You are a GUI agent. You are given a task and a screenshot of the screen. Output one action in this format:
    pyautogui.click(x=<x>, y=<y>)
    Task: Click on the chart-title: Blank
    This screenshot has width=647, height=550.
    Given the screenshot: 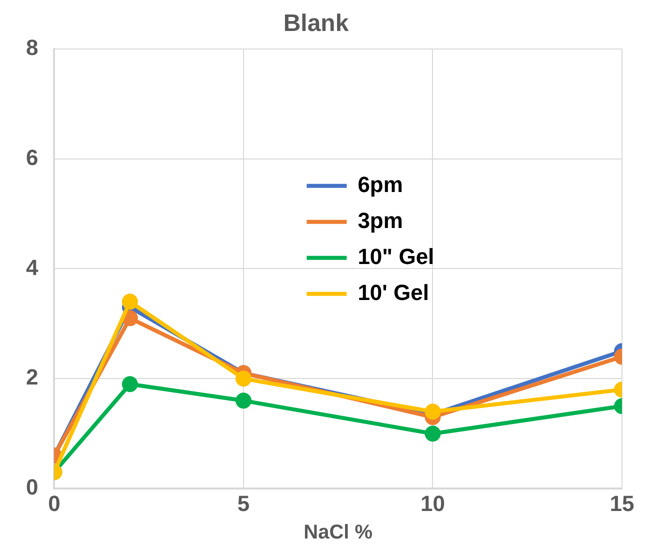 What is the action you would take?
    pyautogui.click(x=316, y=24)
    